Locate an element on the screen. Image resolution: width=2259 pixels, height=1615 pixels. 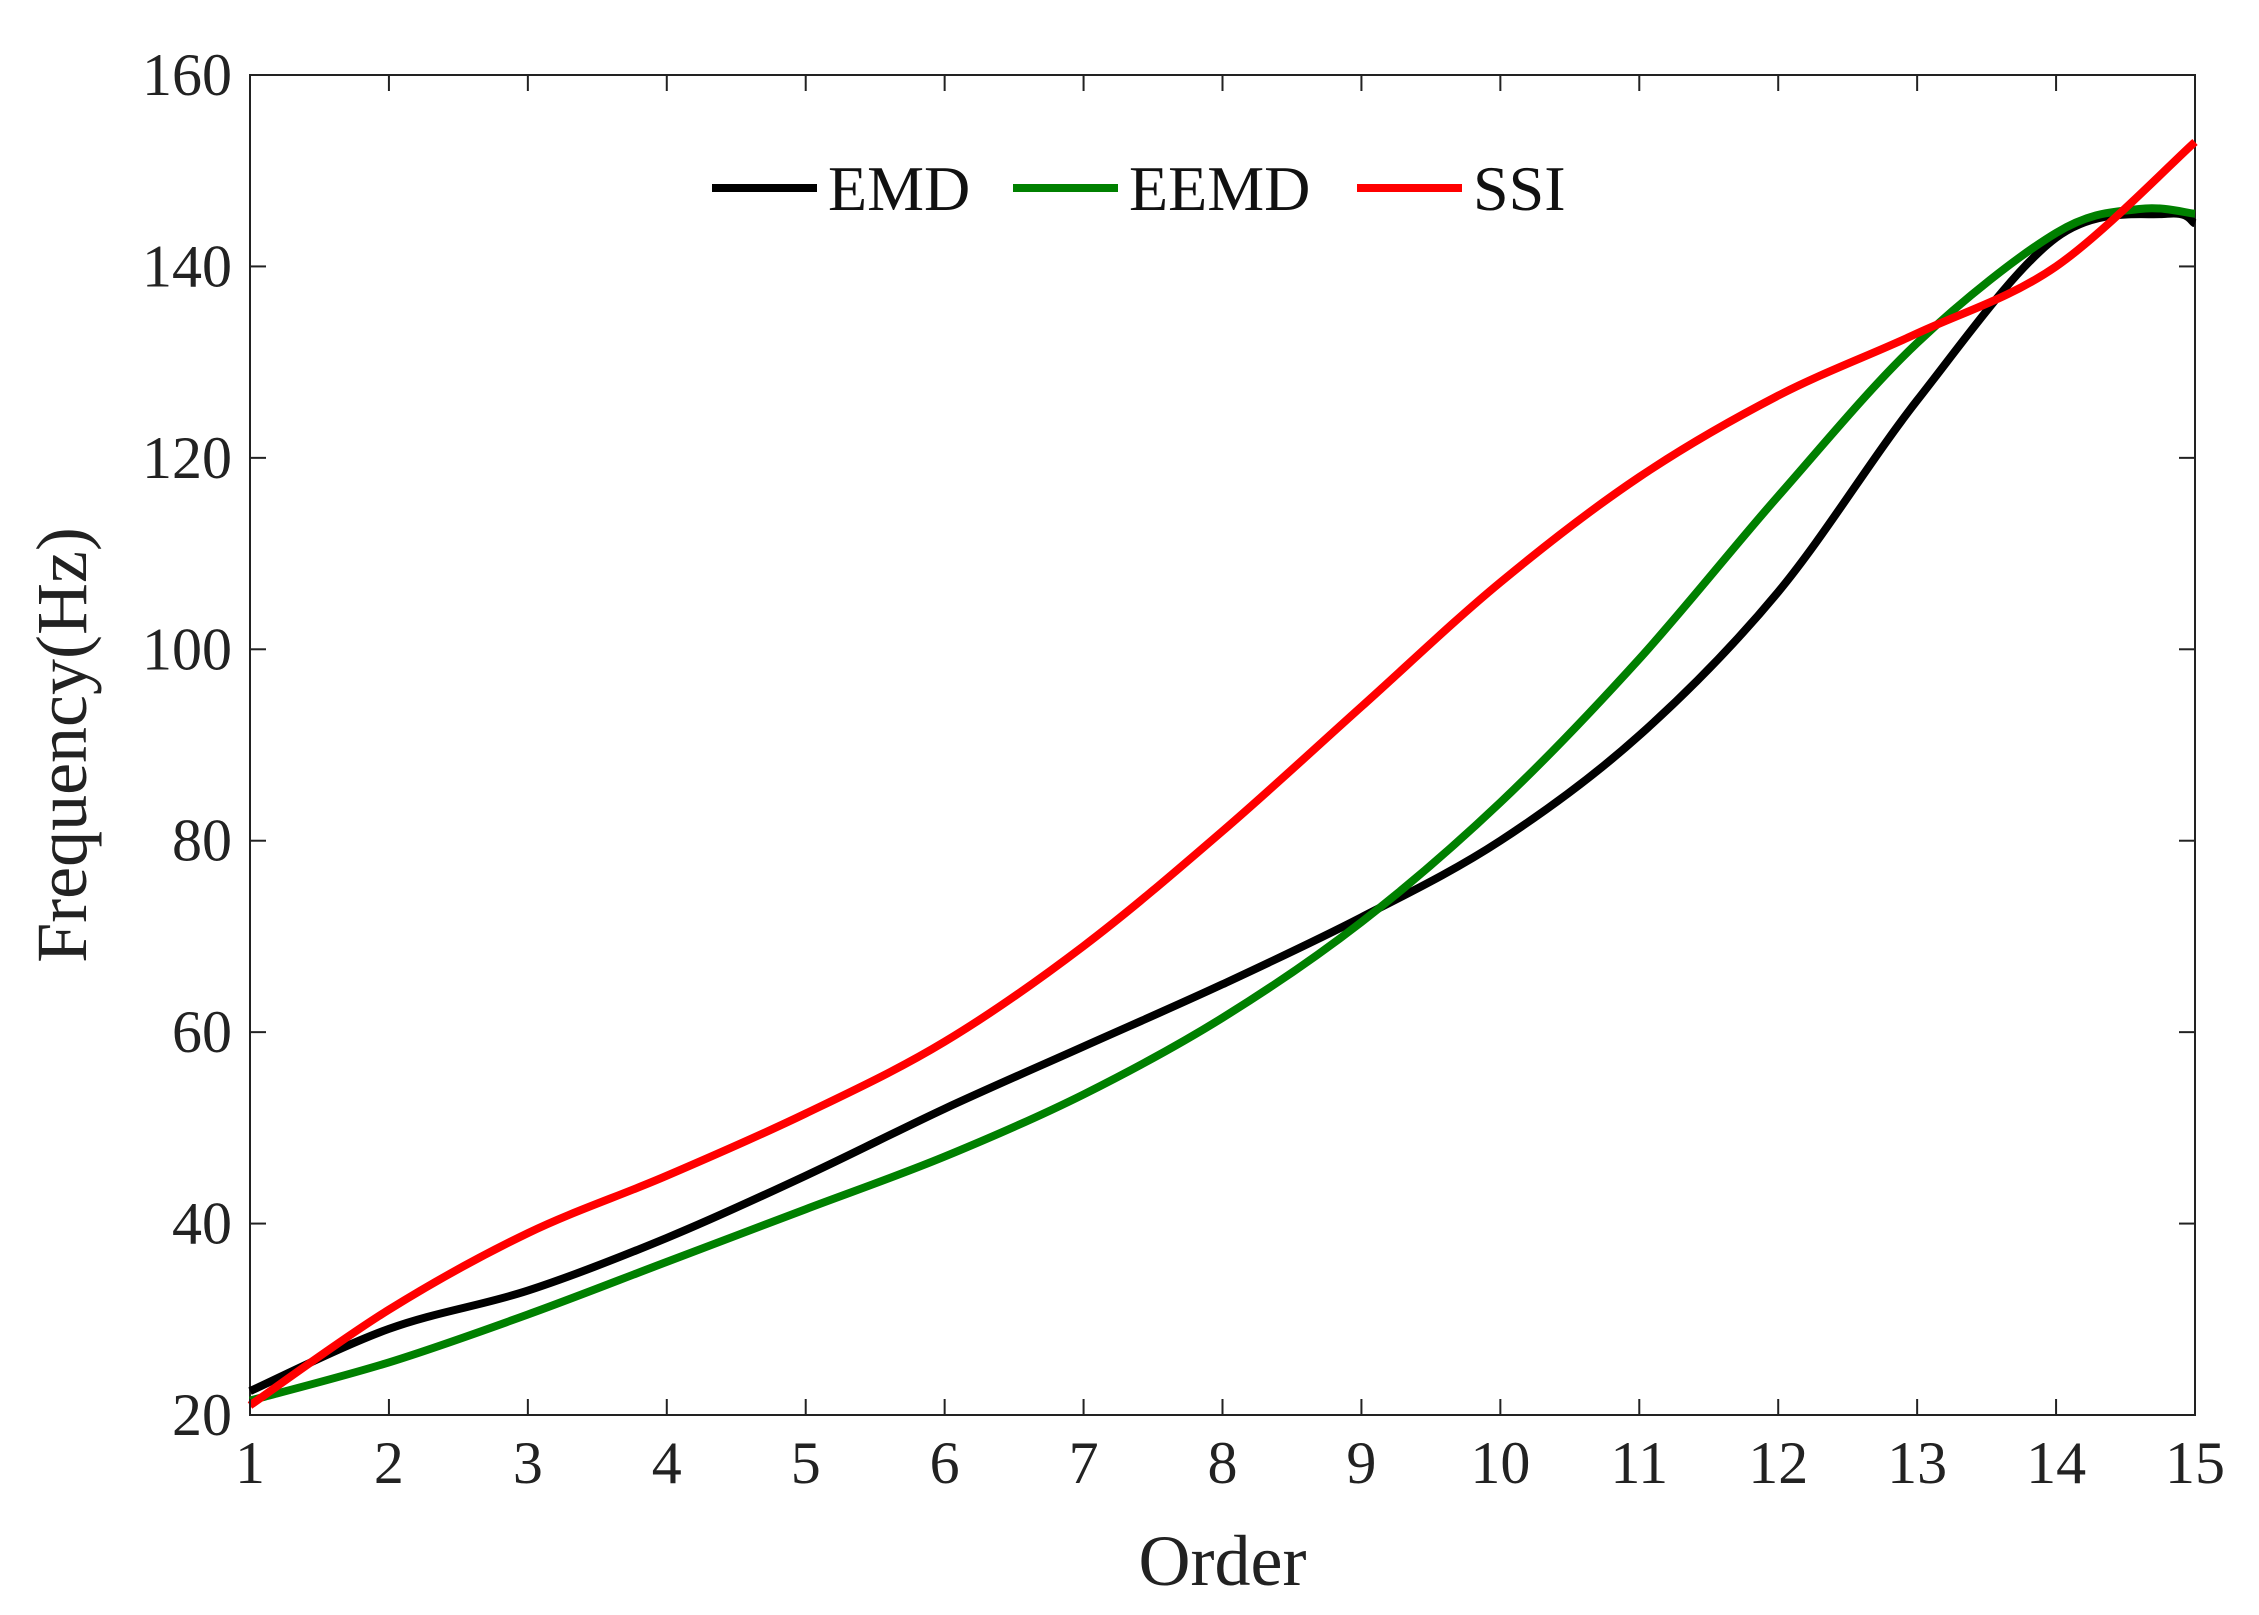
legend-label-eemd: EEMD is located at coordinates (1219, 188).